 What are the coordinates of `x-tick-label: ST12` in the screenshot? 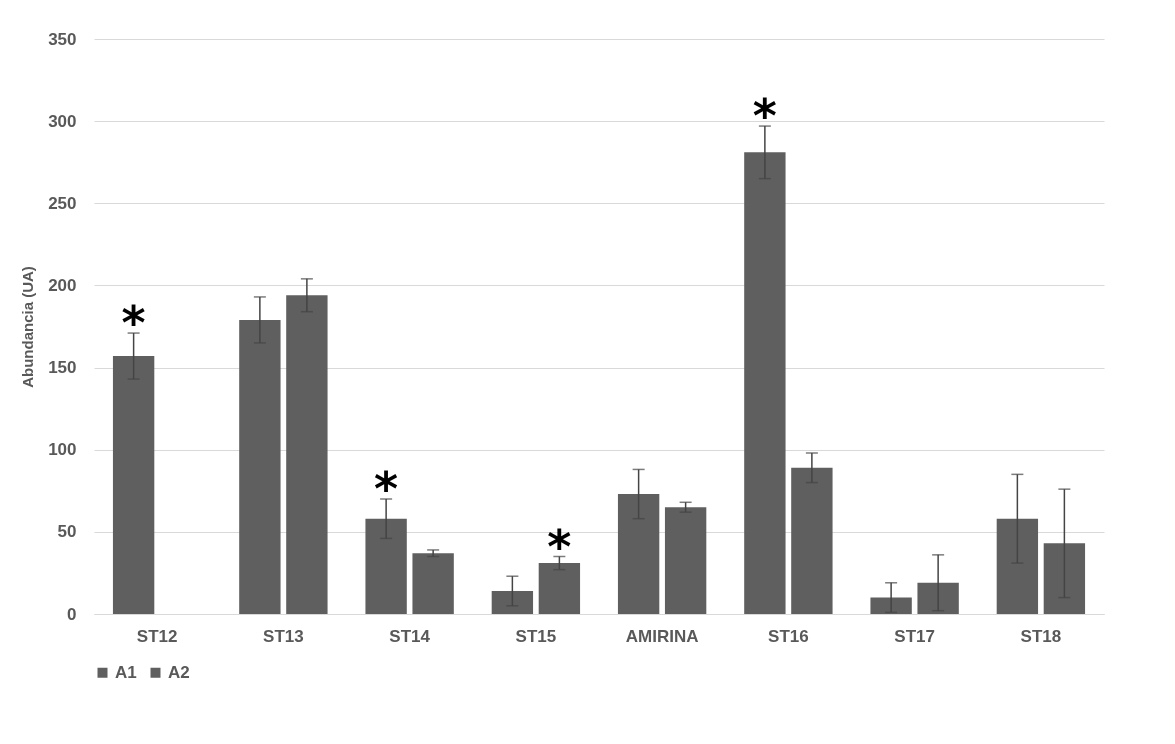 It's located at (157, 636).